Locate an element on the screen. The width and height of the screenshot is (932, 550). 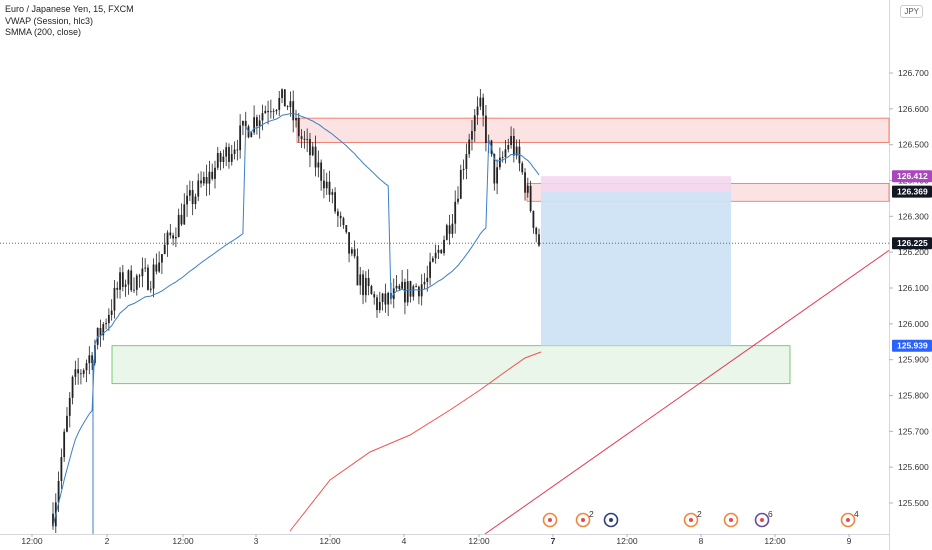
price-marker-stop is located at coordinates (912, 176).